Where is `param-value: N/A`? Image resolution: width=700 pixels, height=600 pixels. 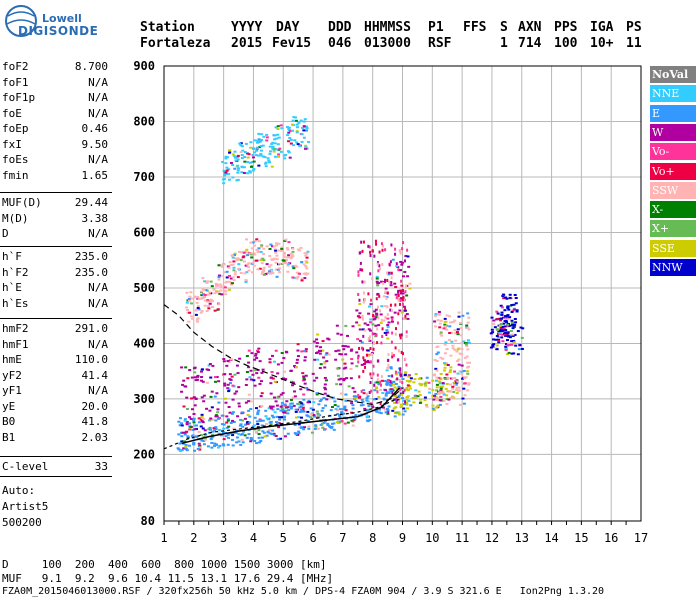
param-value: N/A is located at coordinates (98, 233).